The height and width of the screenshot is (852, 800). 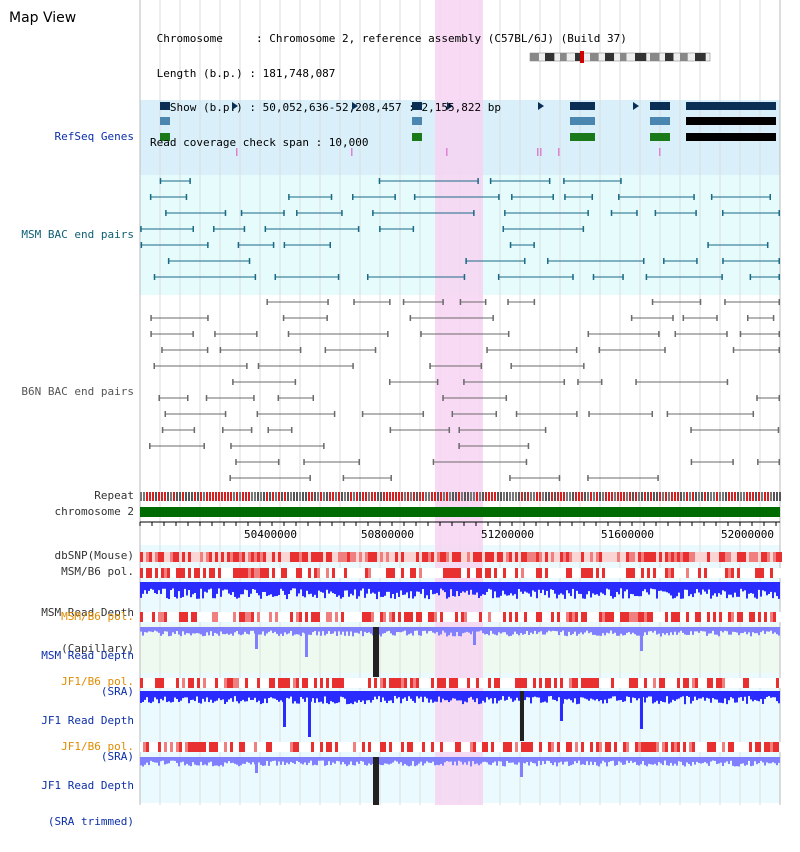 What do you see at coordinates (114, 495) in the screenshot?
I see `track-label-repeat: Repeat` at bounding box center [114, 495].